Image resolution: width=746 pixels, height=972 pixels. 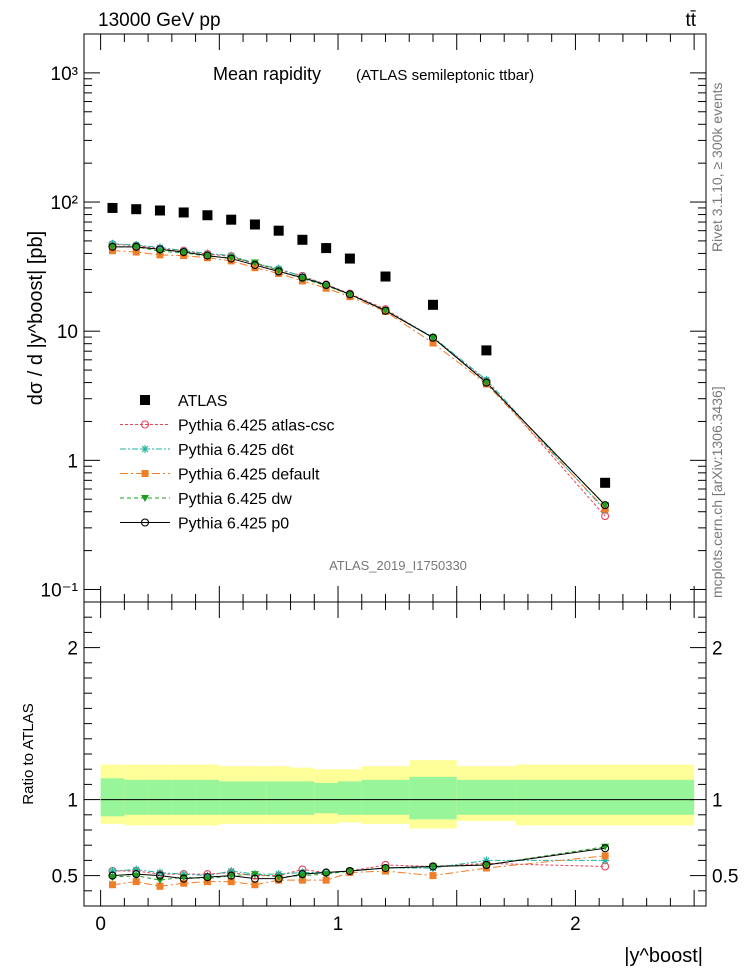 What do you see at coordinates (717, 801) in the screenshot?
I see `ratio-y-tick-label-right: 1` at bounding box center [717, 801].